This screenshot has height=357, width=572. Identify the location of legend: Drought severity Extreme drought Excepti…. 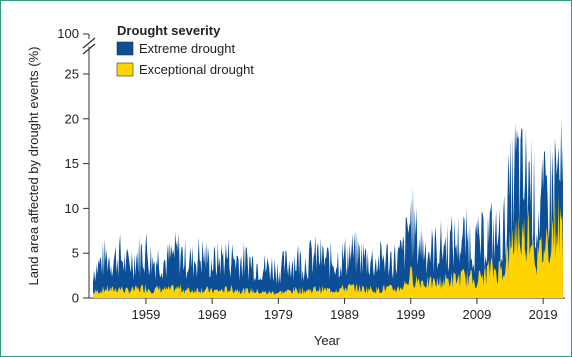
(185, 50).